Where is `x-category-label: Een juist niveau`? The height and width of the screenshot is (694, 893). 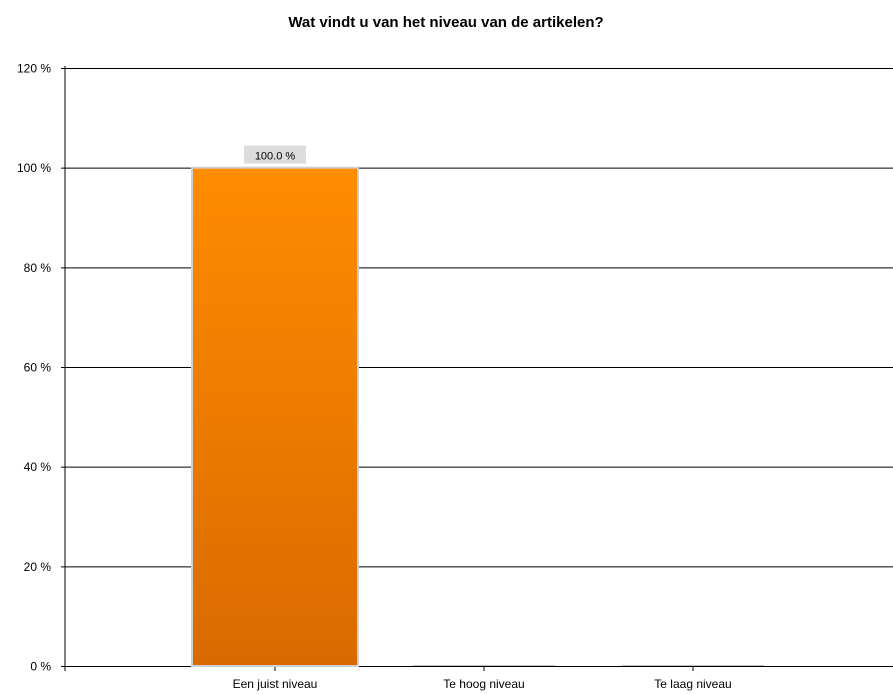 x-category-label: Een juist niveau is located at coordinates (275, 684).